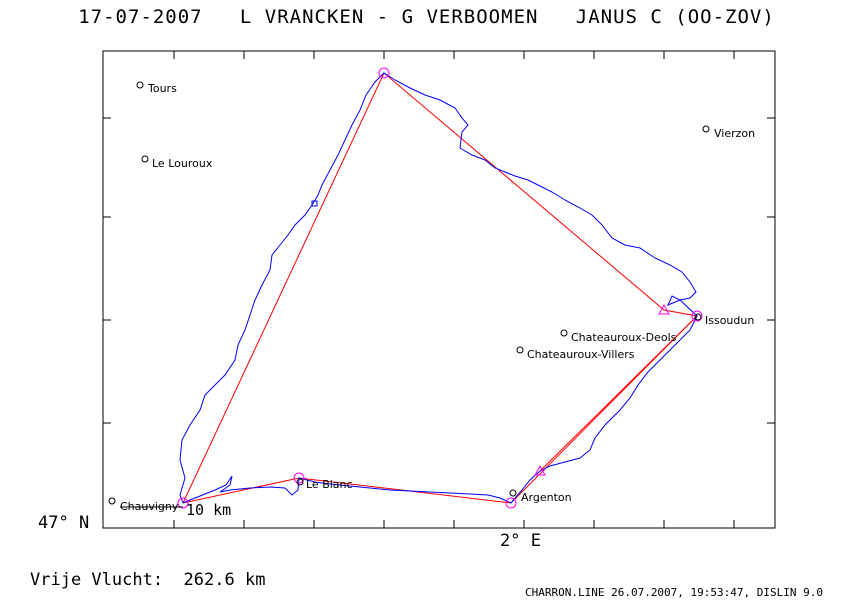 The image size is (853, 603). I want to click on distance-caption: Vrije Vlucht:, so click(97, 580).